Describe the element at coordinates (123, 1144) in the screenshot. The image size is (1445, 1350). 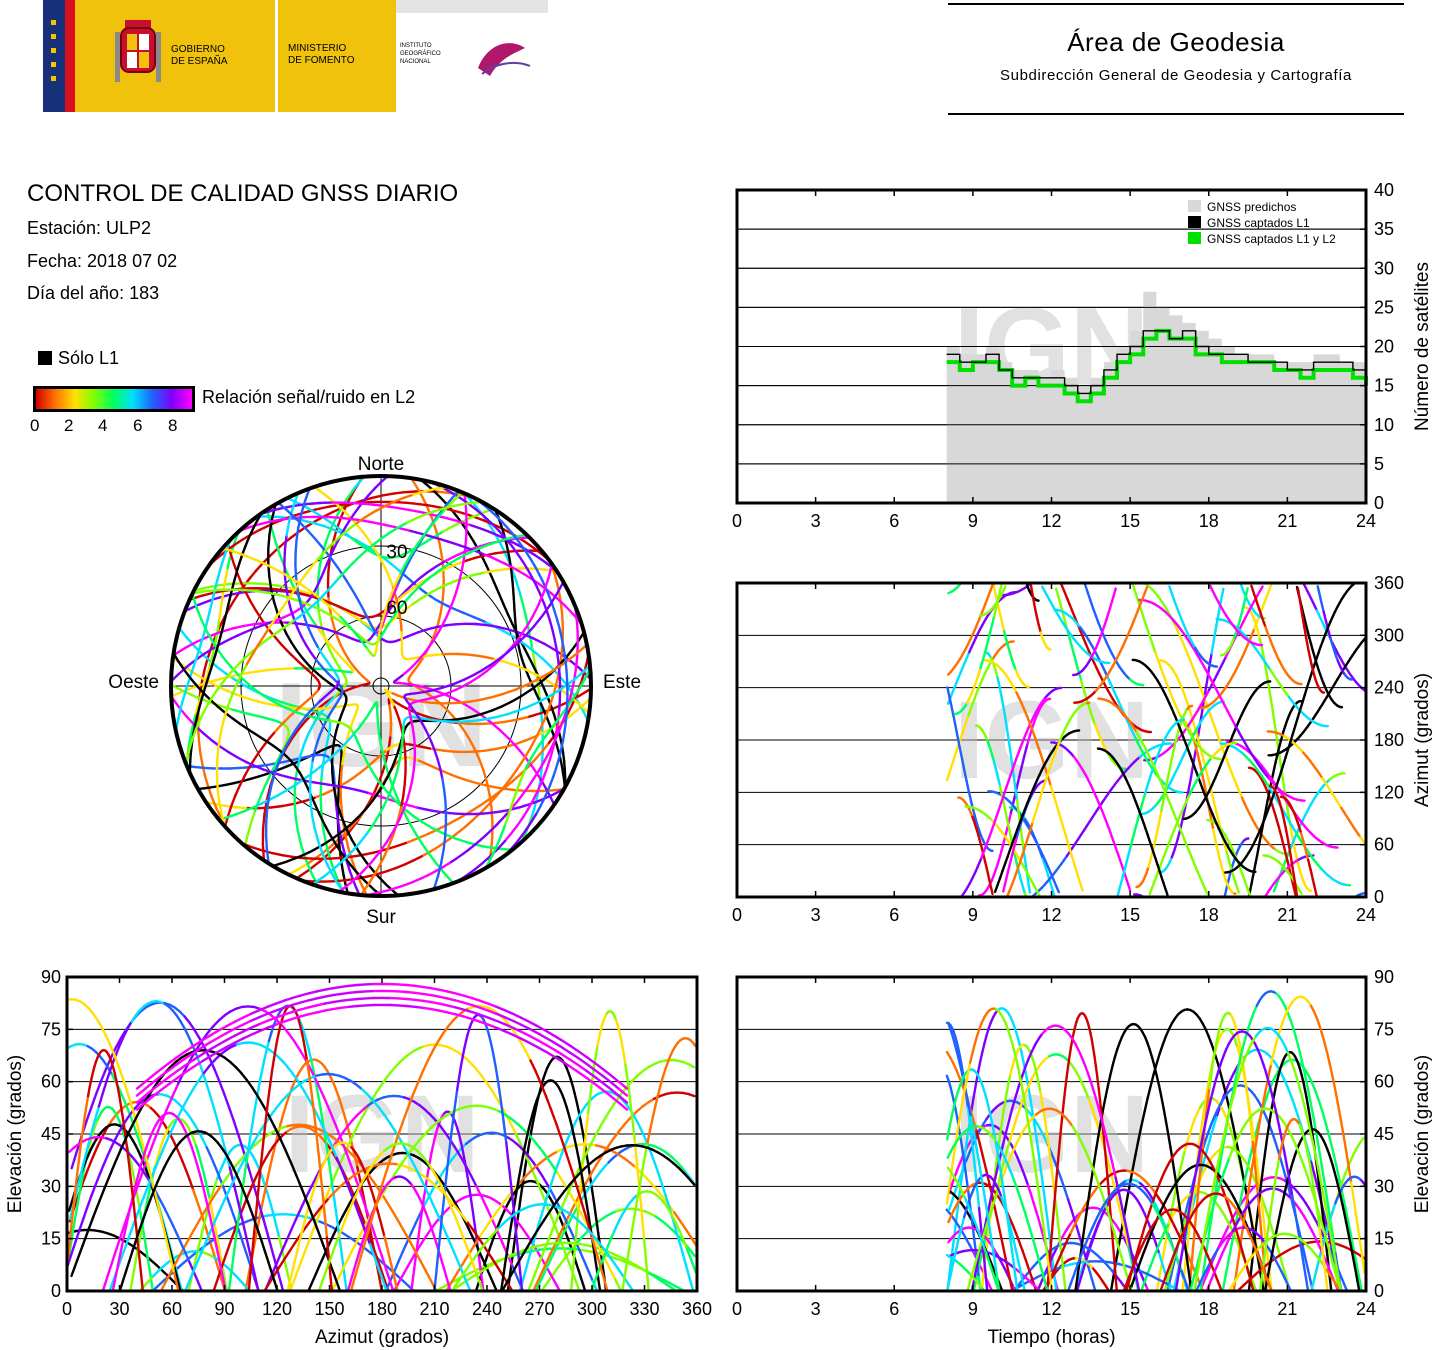
I see `elevation-azimuth-trace` at that location.